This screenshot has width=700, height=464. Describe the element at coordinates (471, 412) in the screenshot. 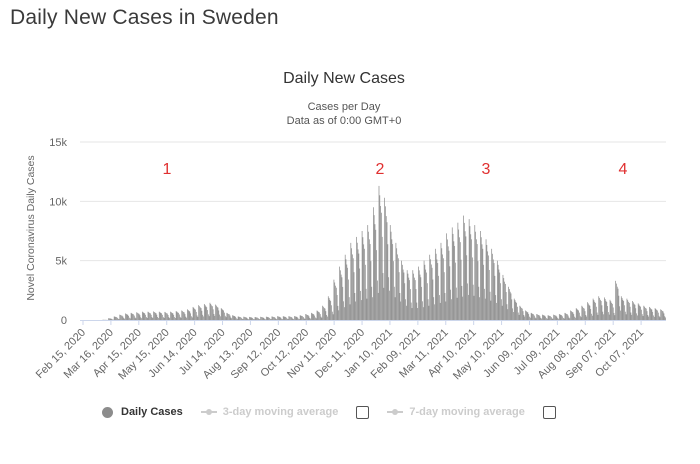

I see `legend-item-7-day-average: 7-day moving average` at that location.